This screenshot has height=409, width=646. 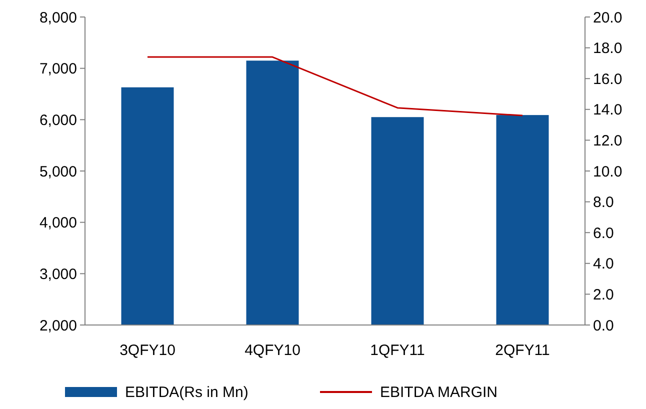 I want to click on y2-tick-label: 2.0, so click(x=603, y=295).